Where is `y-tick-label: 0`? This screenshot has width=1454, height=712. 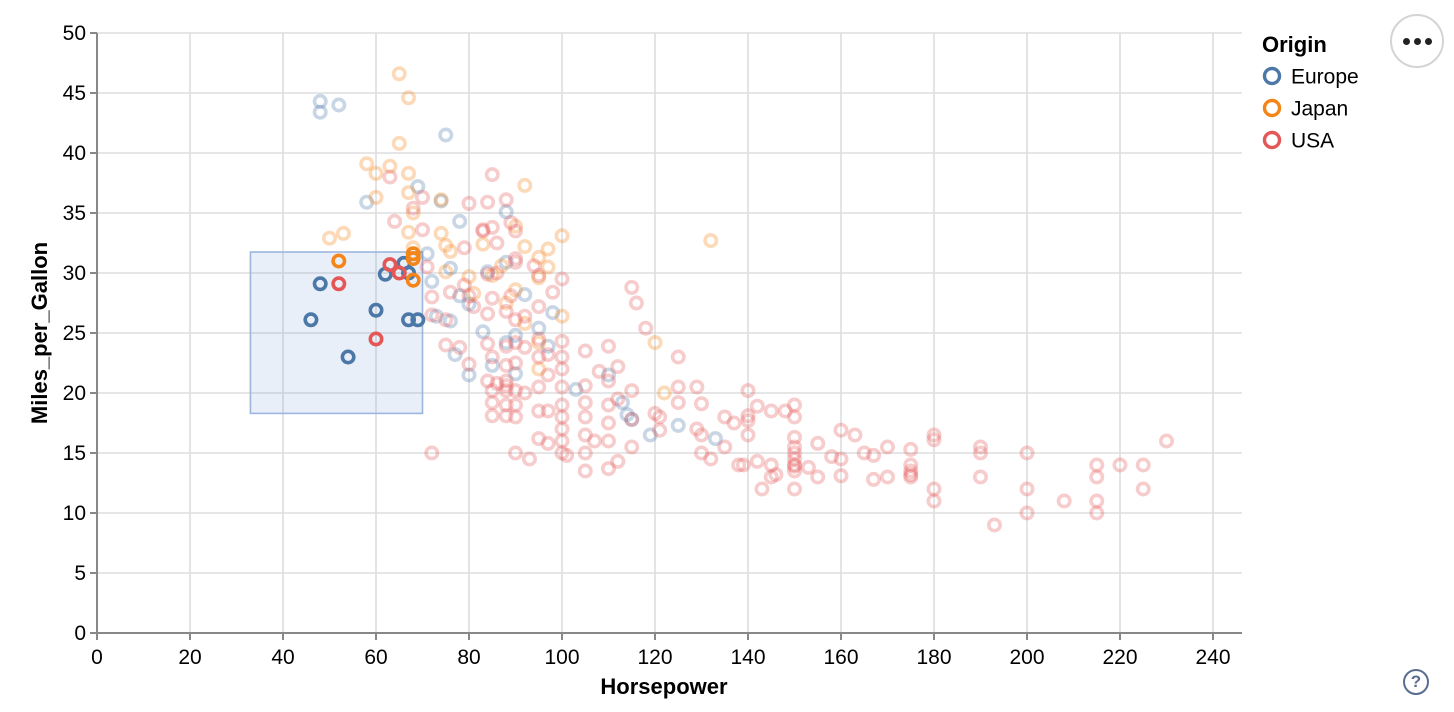 y-tick-label: 0 is located at coordinates (80, 633).